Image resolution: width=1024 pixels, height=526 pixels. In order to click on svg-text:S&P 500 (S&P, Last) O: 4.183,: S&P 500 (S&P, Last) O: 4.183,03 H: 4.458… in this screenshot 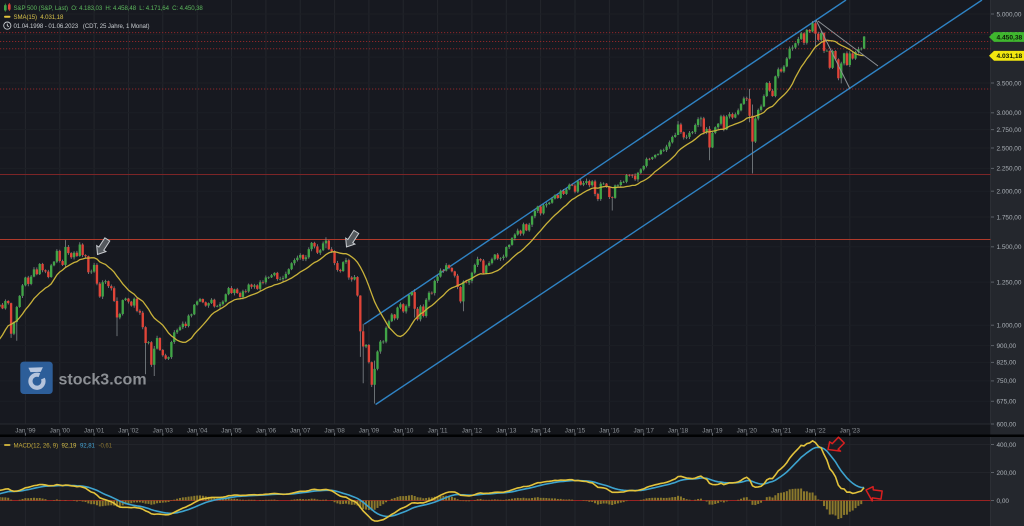, I will do `click(109, 8)`.